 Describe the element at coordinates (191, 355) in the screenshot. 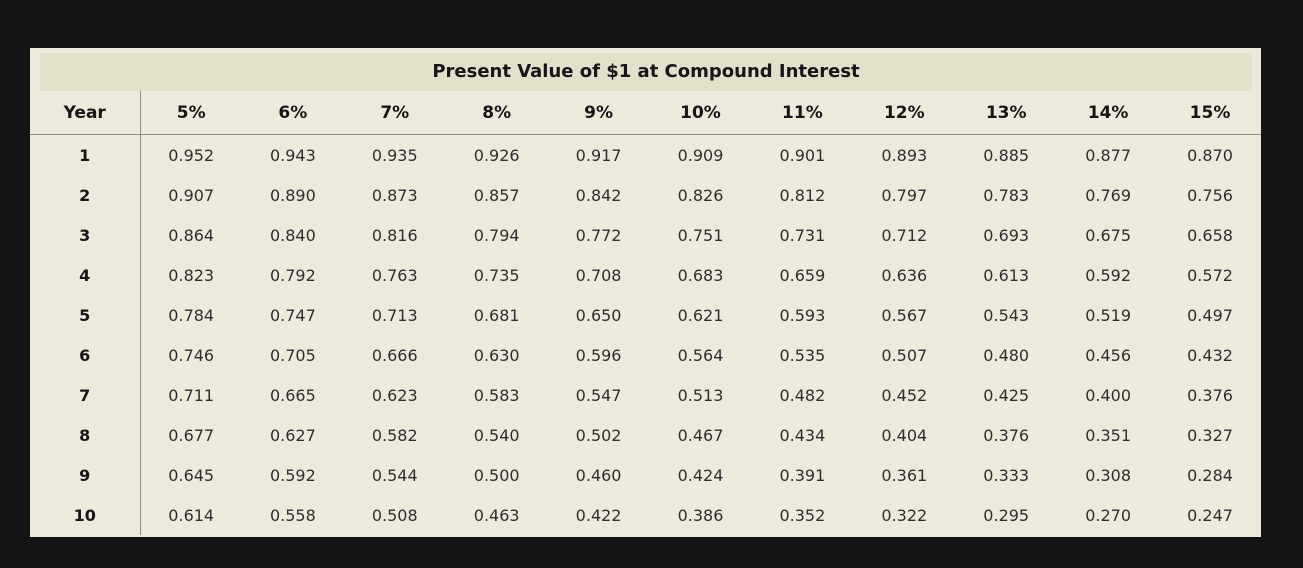

I see `factor-cell: 0.746` at that location.